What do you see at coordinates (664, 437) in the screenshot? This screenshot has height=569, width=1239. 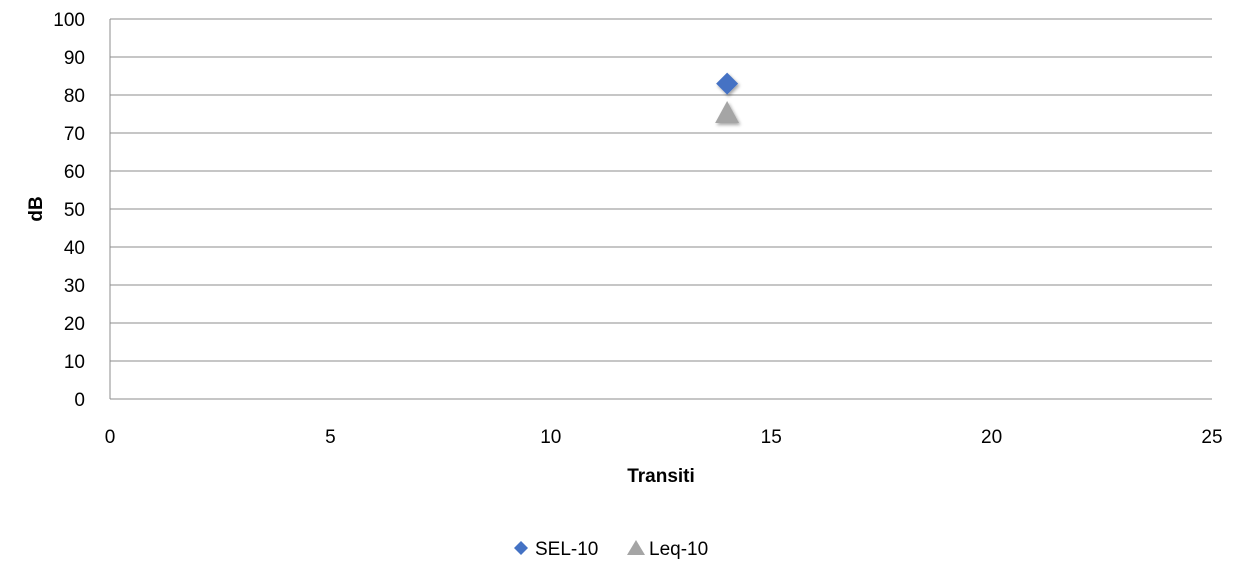 I see `x-tick-labels: 0 5 10 15 20 25` at bounding box center [664, 437].